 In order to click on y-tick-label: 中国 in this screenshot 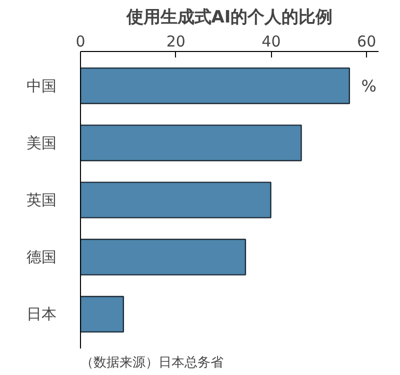, I will do `click(41, 85)`.